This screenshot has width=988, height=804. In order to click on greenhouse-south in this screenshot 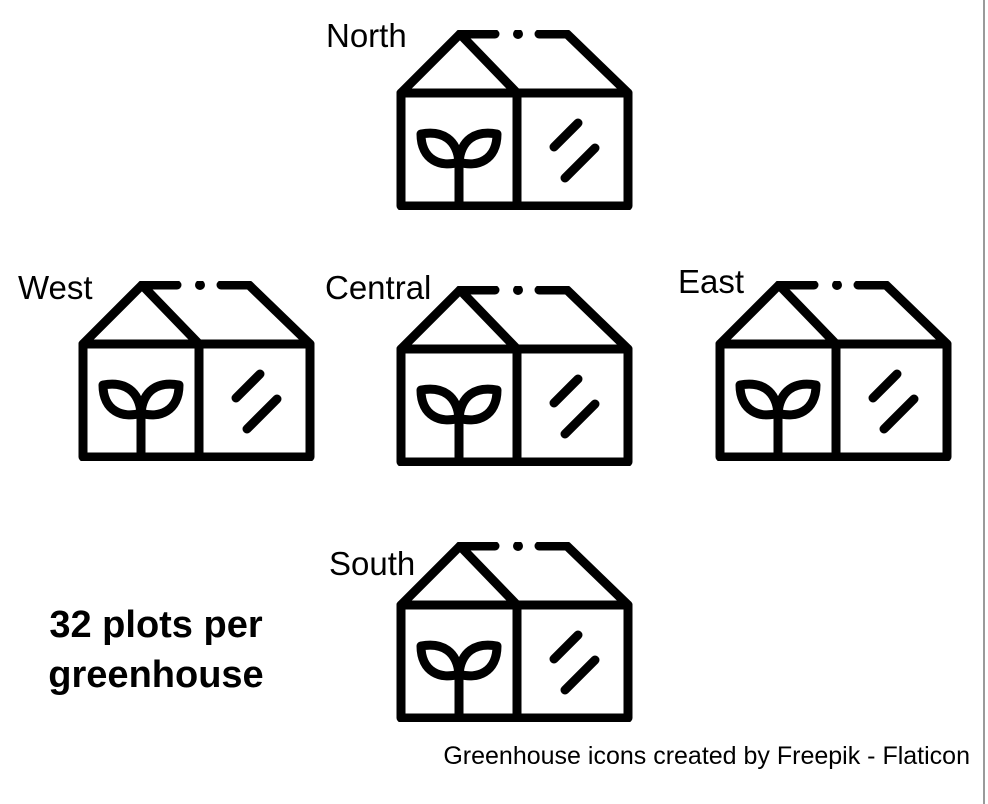, I will do `click(515, 632)`.